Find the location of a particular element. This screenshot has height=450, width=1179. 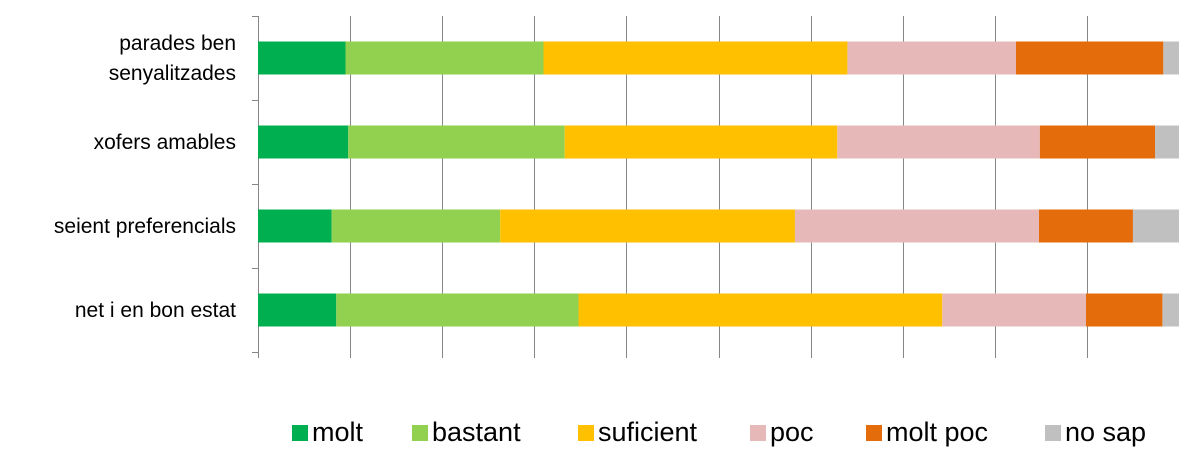

legend-item: bastant is located at coordinates (466, 432).